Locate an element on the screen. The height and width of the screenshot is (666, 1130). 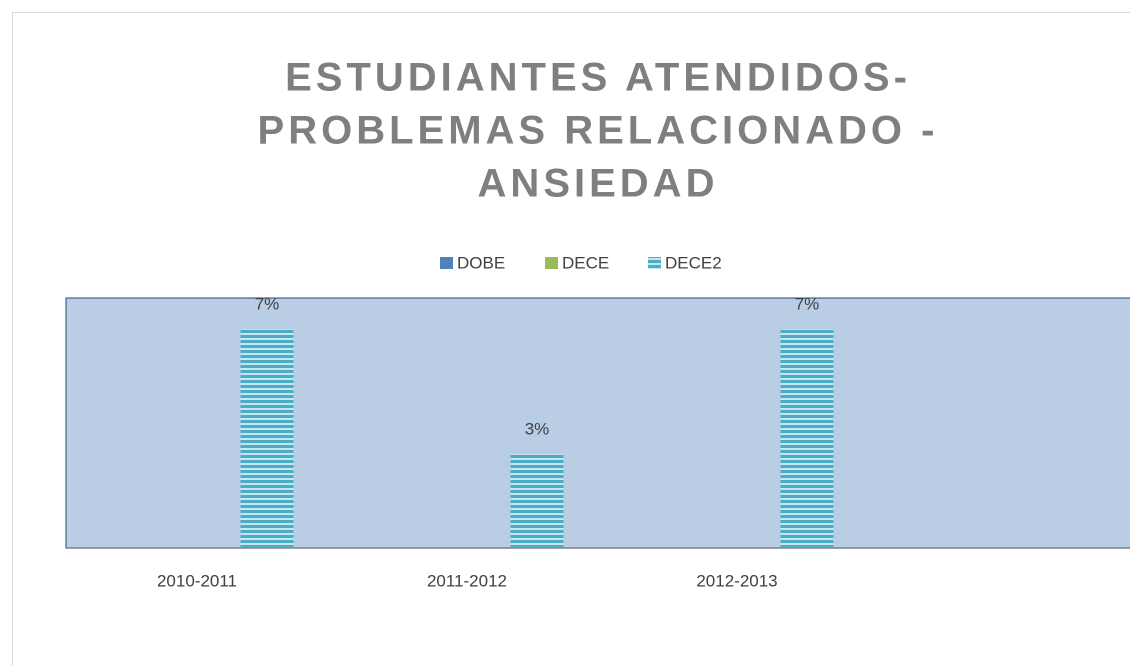
legend-label: DOBE is located at coordinates (481, 262).